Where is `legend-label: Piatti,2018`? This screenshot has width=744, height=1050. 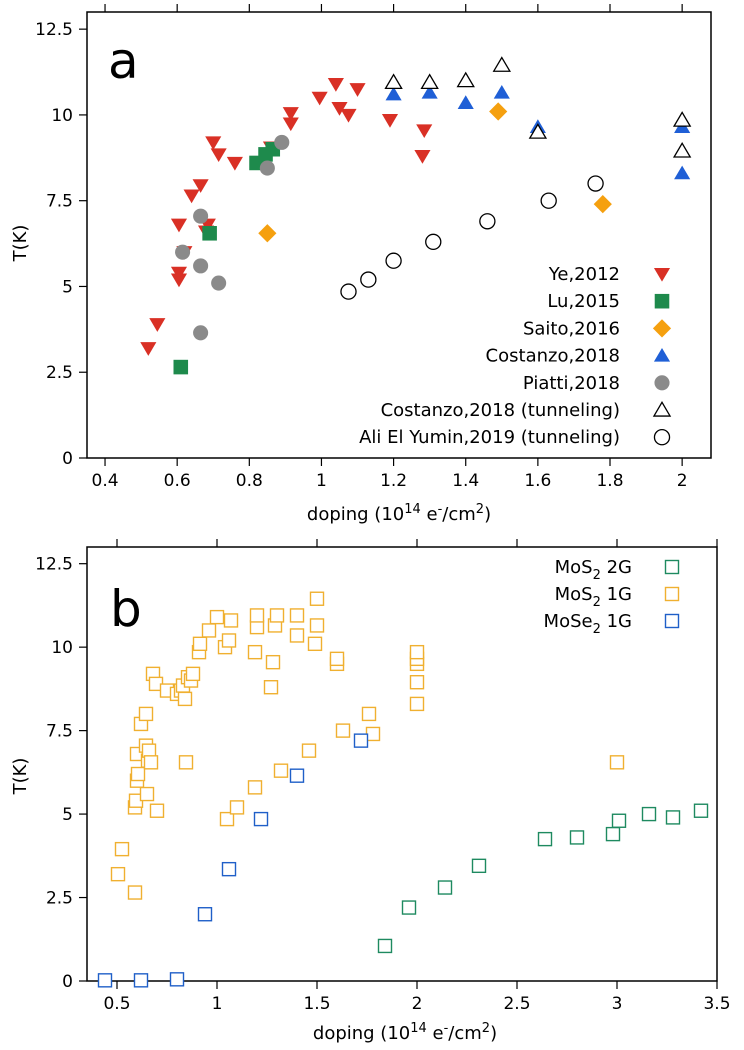 legend-label: Piatti,2018 is located at coordinates (571, 383).